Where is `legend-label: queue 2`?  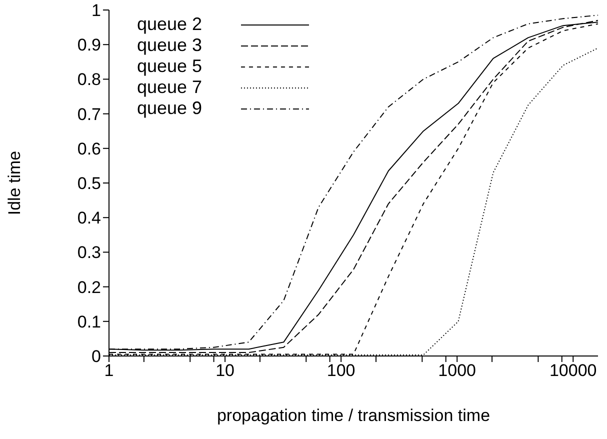
legend-label: queue 2 is located at coordinates (170, 24).